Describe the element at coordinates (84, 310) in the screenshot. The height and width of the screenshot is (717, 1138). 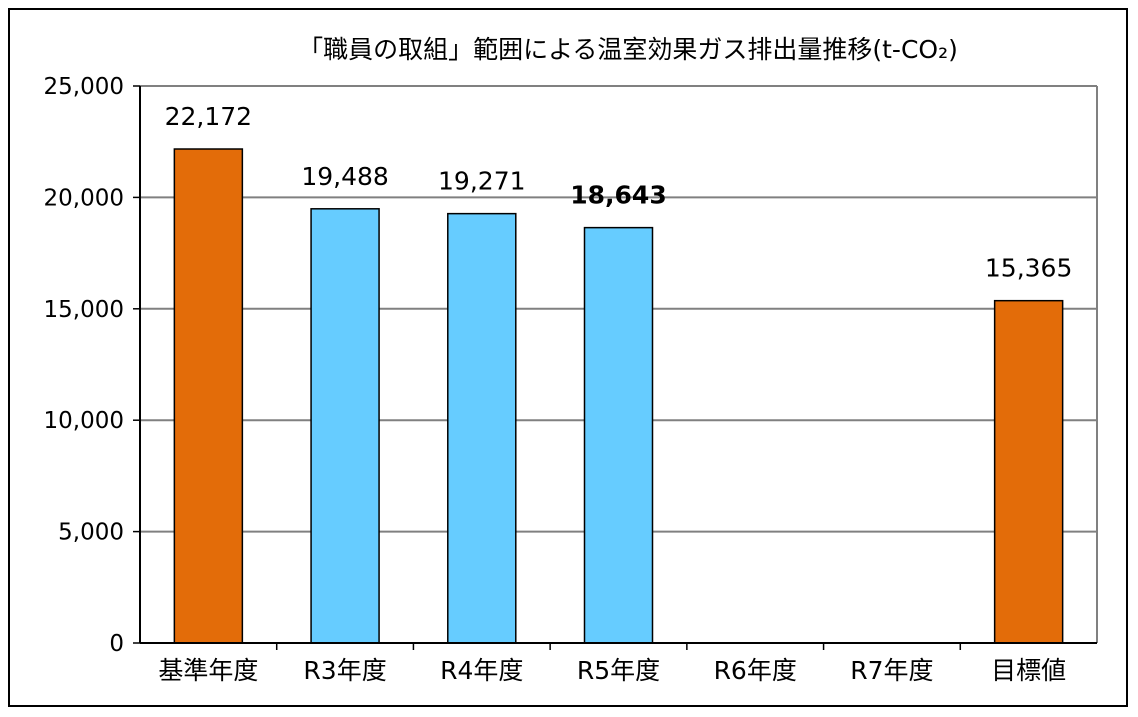
I see `y-tick-label: 15,000` at that location.